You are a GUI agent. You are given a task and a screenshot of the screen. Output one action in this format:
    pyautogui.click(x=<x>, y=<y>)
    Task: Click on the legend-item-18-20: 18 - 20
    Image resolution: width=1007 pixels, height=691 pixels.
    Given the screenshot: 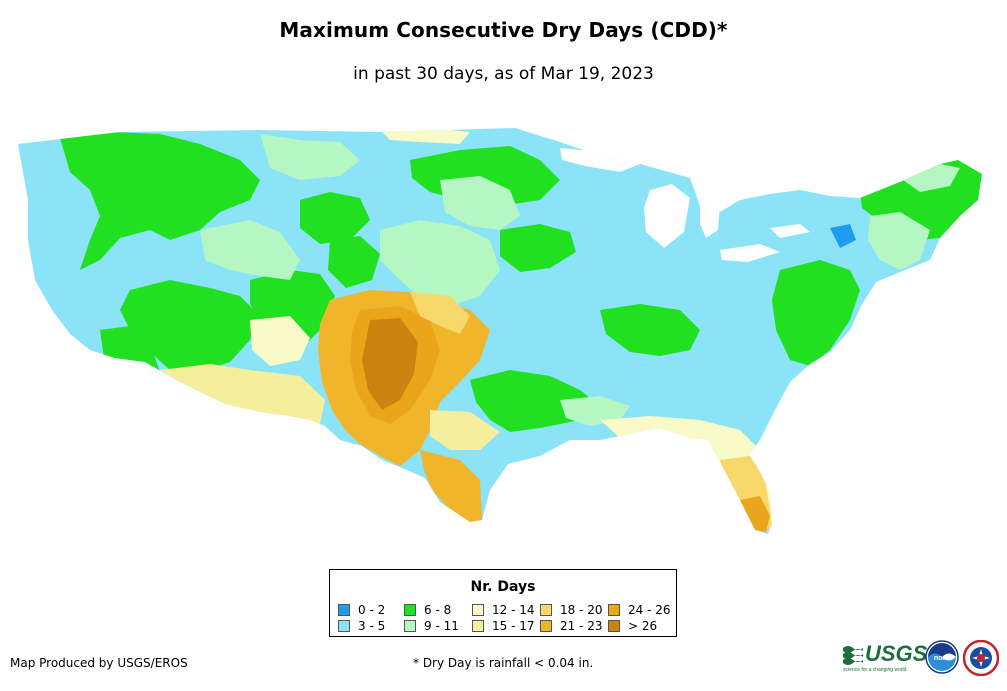 What is the action you would take?
    pyautogui.click(x=574, y=610)
    